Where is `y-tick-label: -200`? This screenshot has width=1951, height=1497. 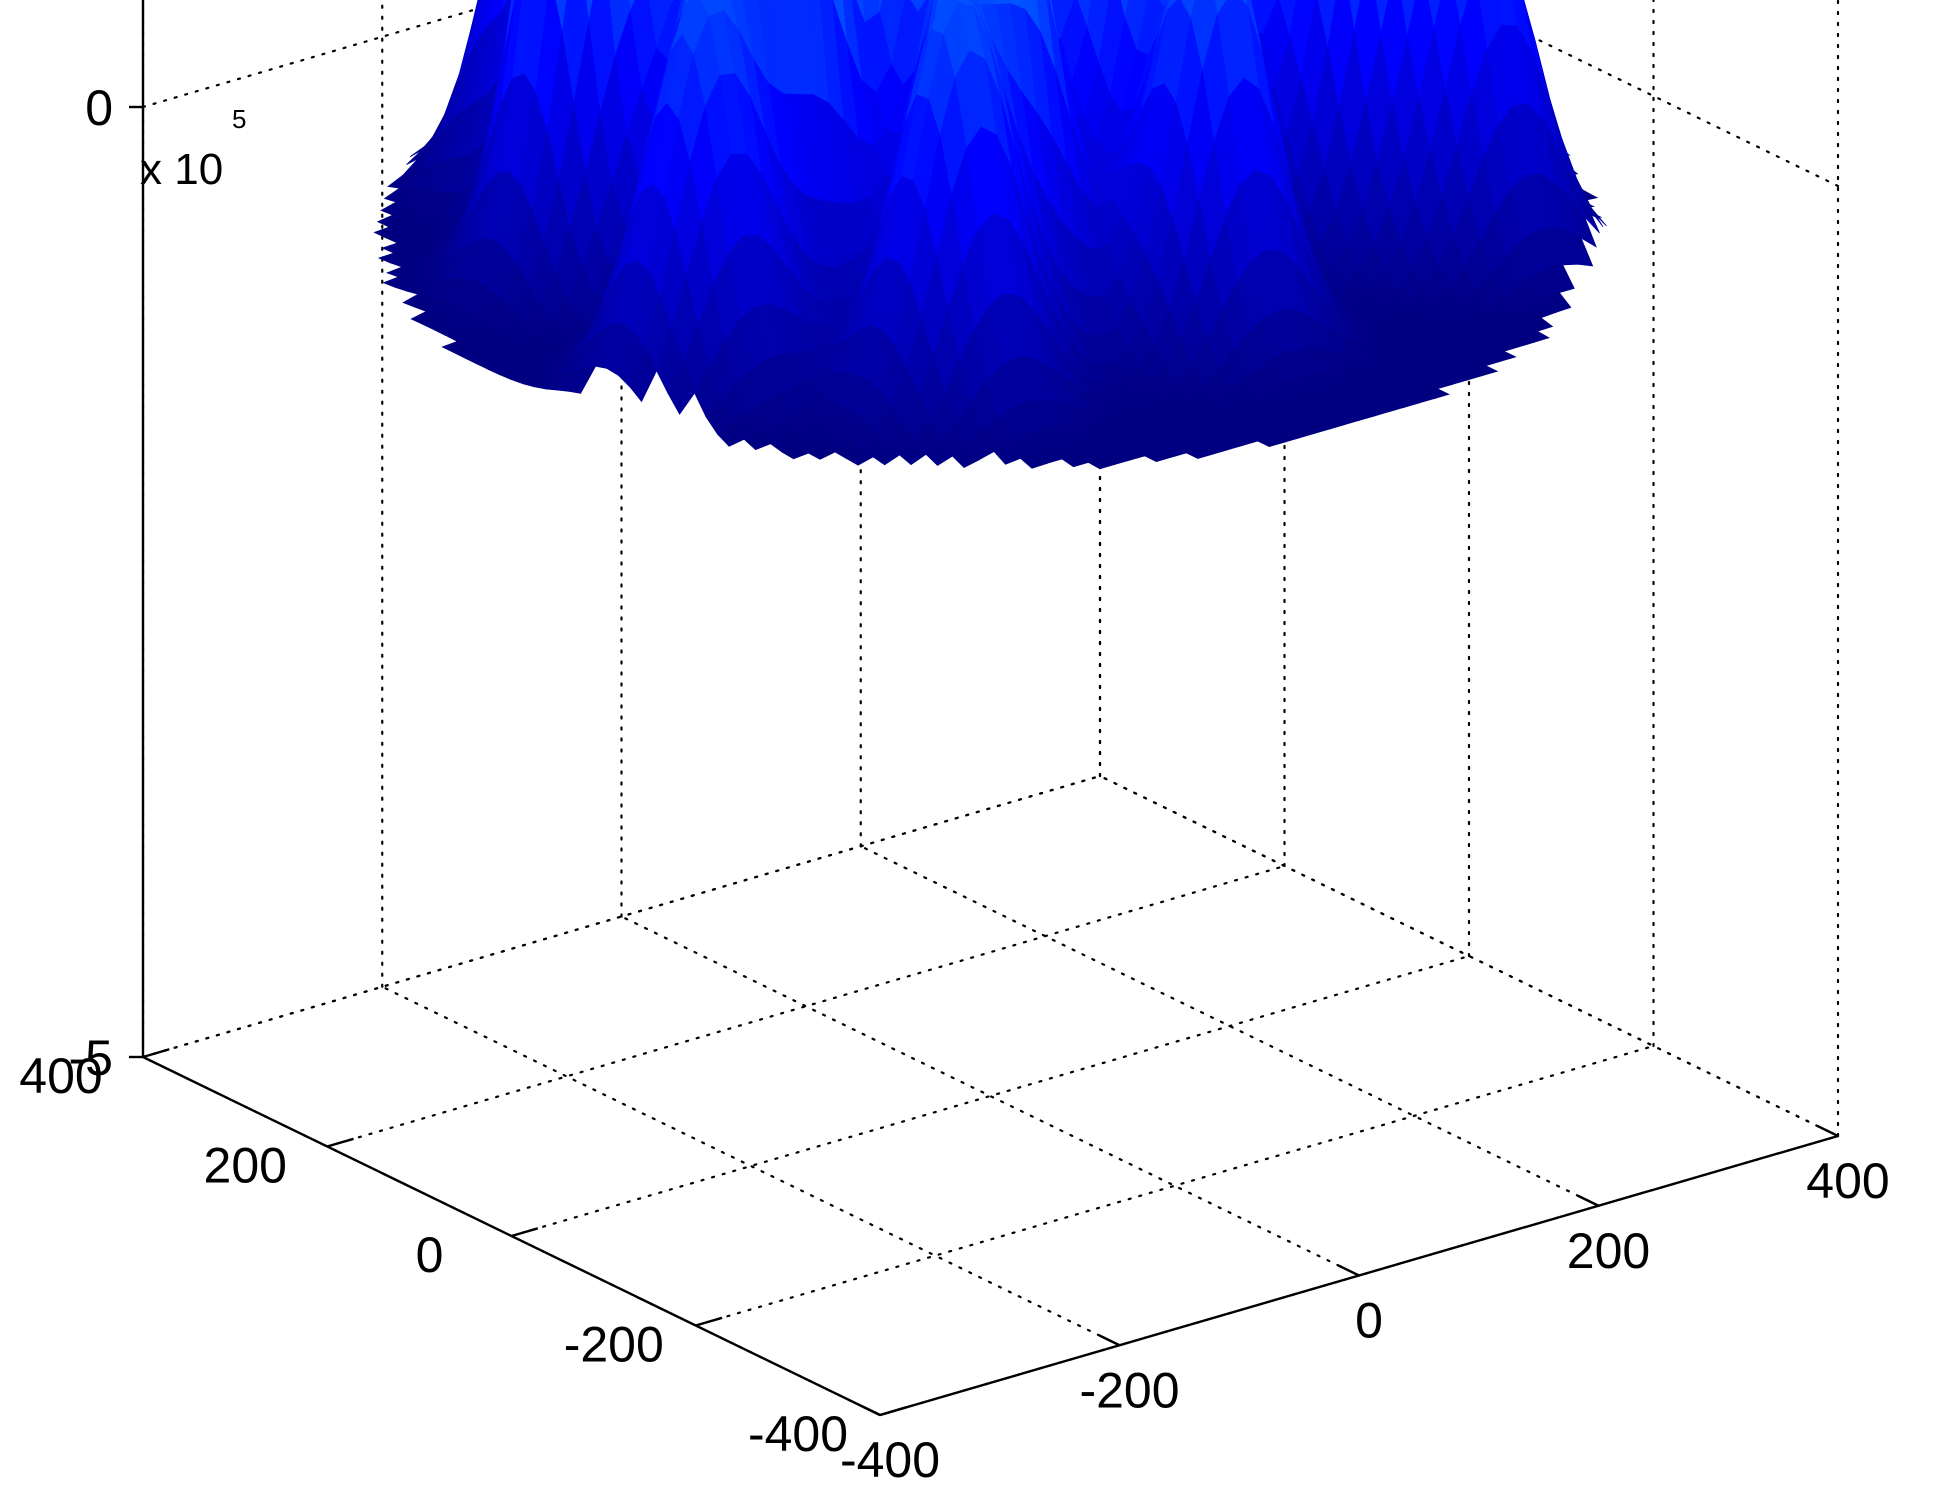 y-tick-label: -200 is located at coordinates (614, 1345).